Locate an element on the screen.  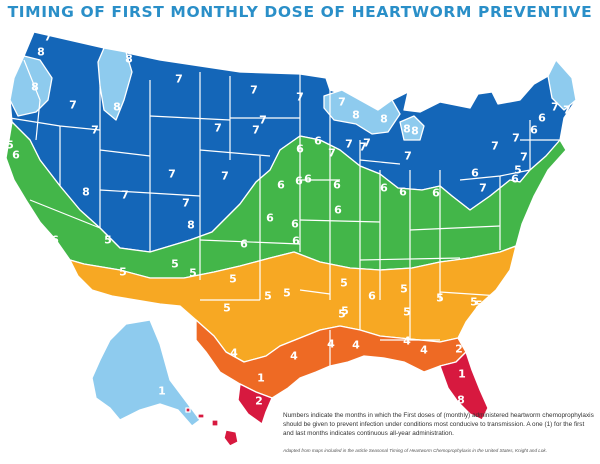
hawaii-island-main is located at coordinates (231, 438).